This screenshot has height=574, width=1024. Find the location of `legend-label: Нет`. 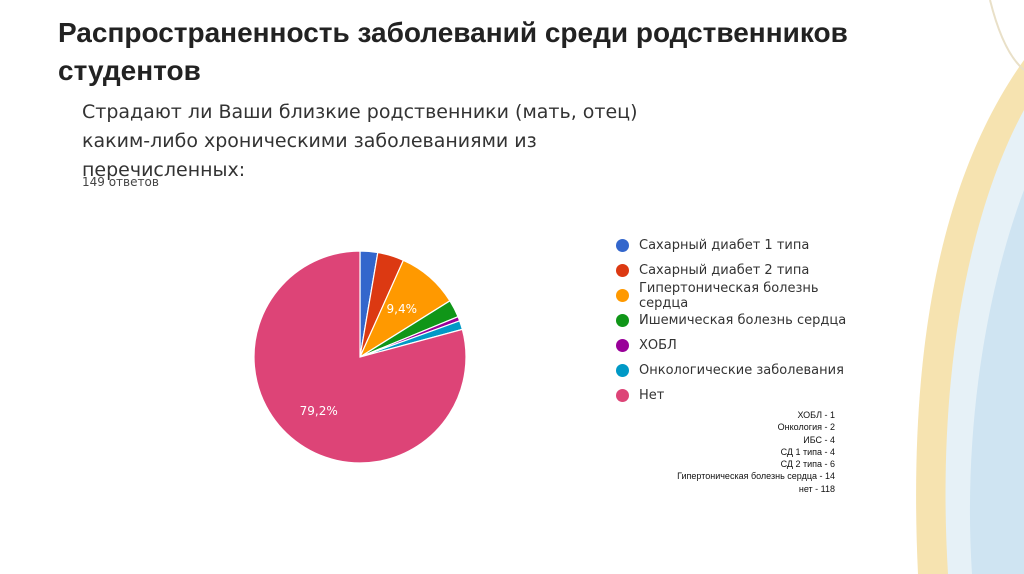

legend-label: Нет is located at coordinates (652, 395).